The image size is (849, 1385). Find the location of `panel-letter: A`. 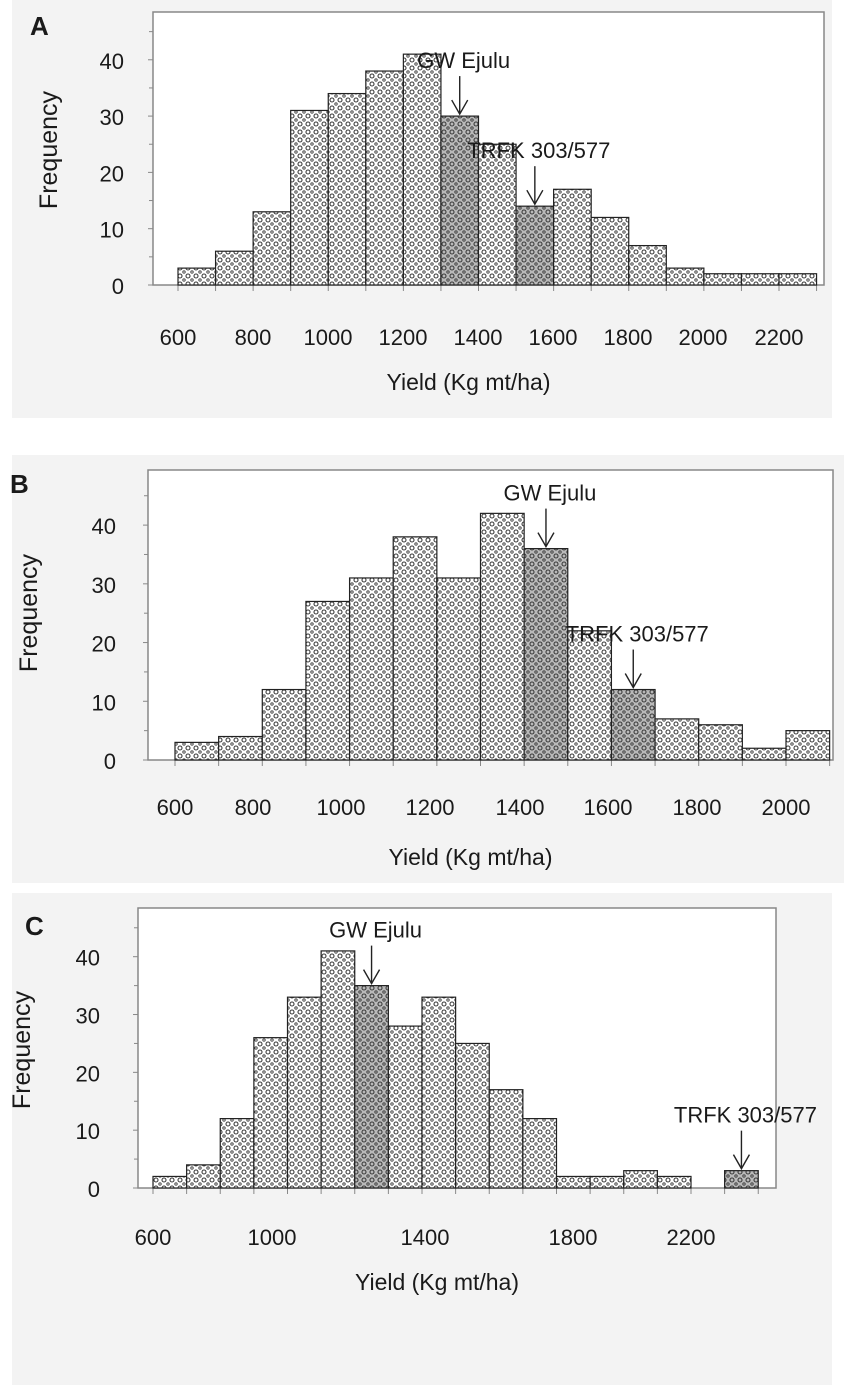

panel-letter: A is located at coordinates (39, 26).